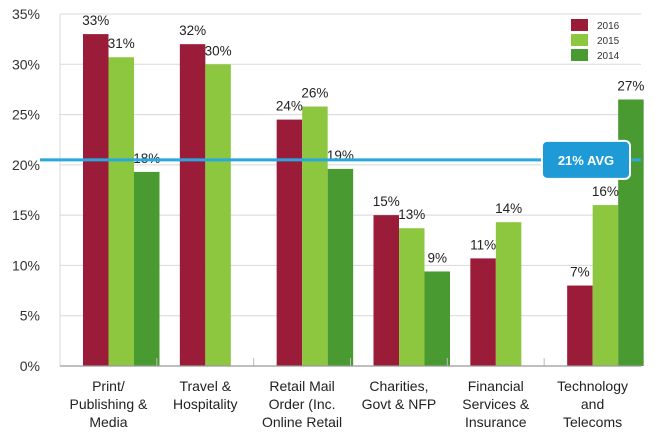 Image resolution: width=661 pixels, height=442 pixels. What do you see at coordinates (386, 201) in the screenshot?
I see `data-label: 15%` at bounding box center [386, 201].